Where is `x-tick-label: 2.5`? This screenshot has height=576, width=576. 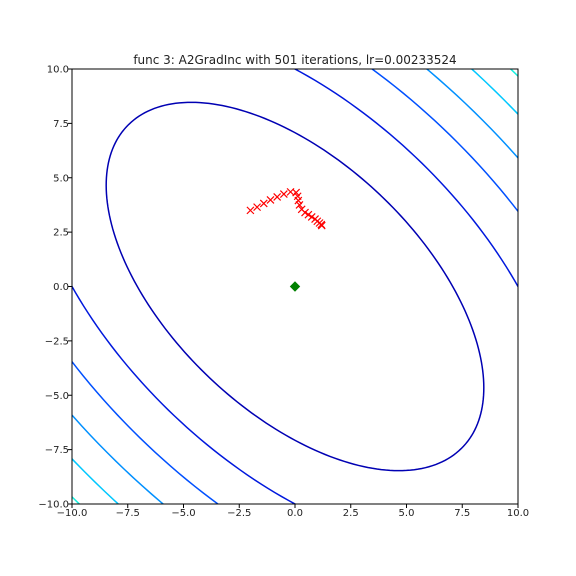 x-tick-label: 2.5 is located at coordinates (351, 513).